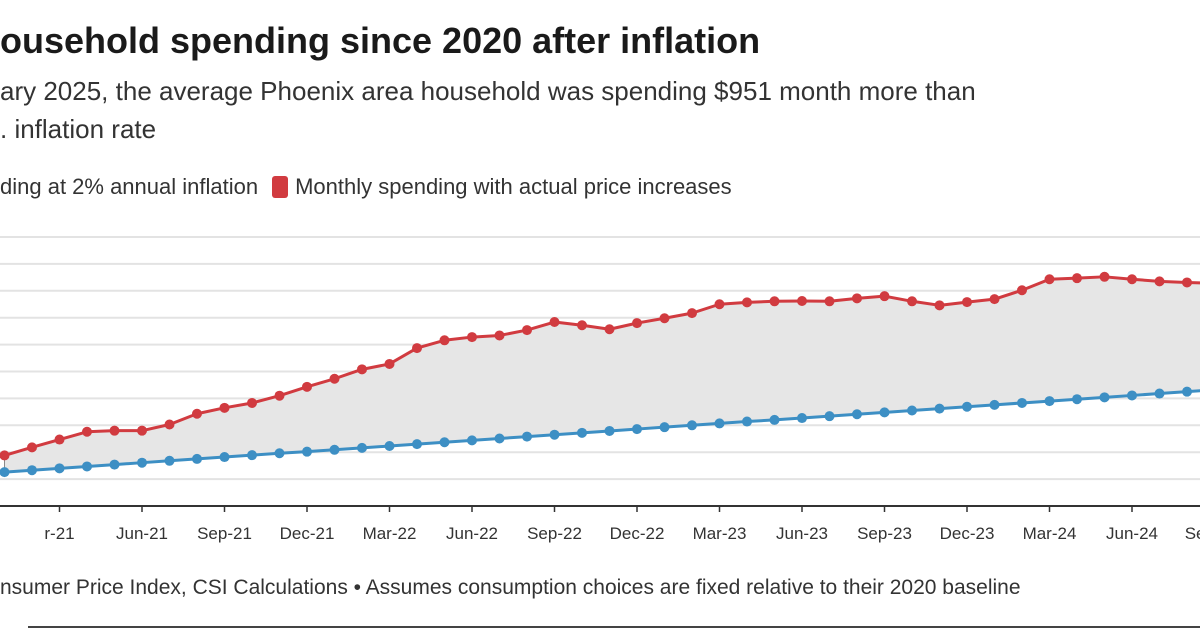 This screenshot has height=630, width=1200. I want to click on series-line-inflation-baseline, so click(602, 431).